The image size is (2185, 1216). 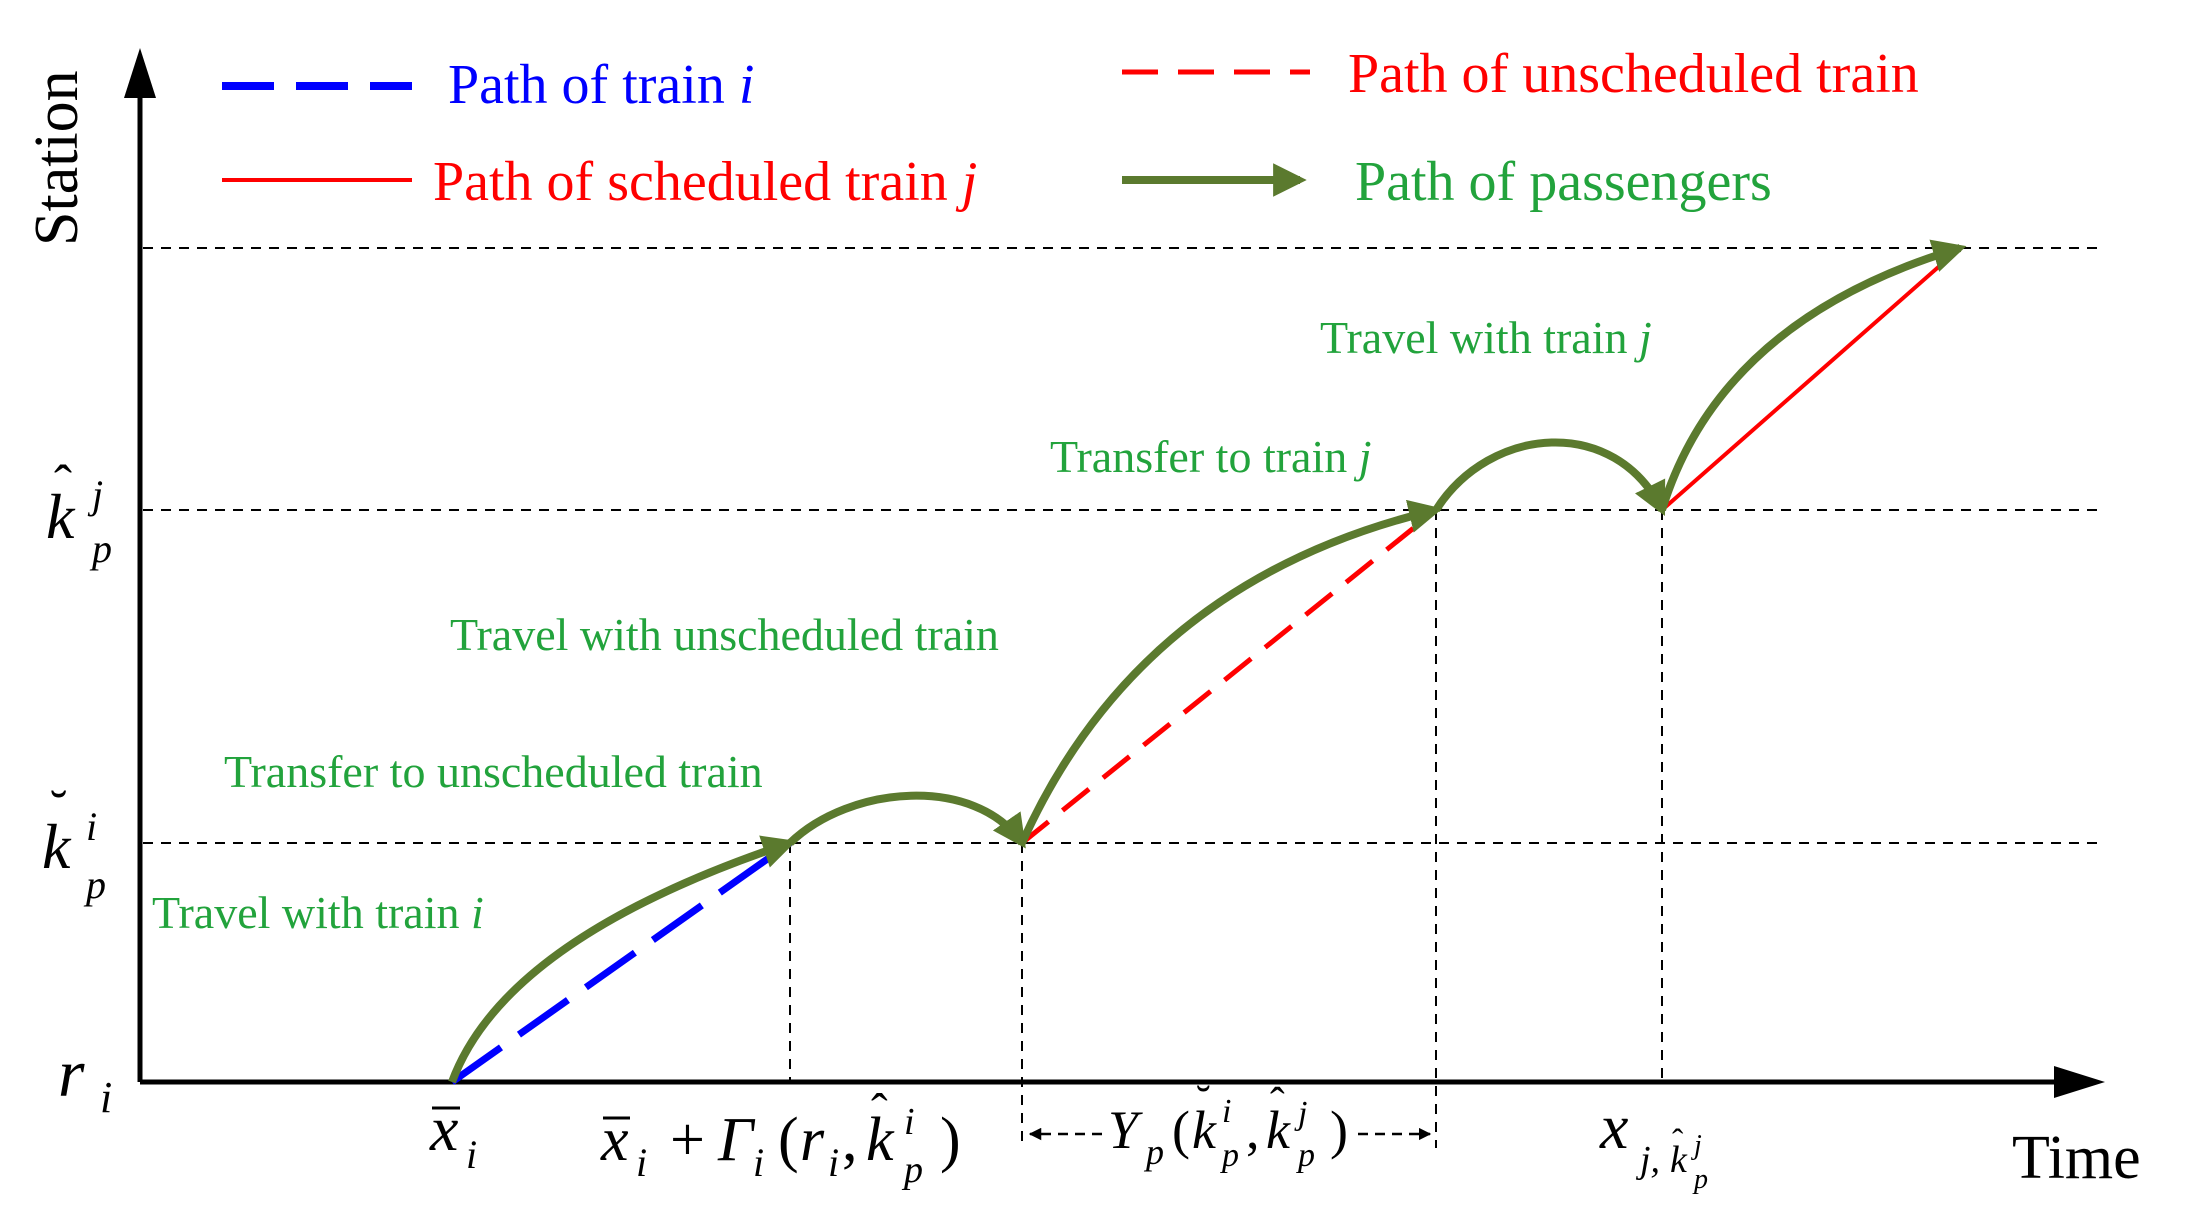 What do you see at coordinates (724, 634) in the screenshot?
I see `annotation-travel-with-unscheduled: Travel with unscheduled train` at bounding box center [724, 634].